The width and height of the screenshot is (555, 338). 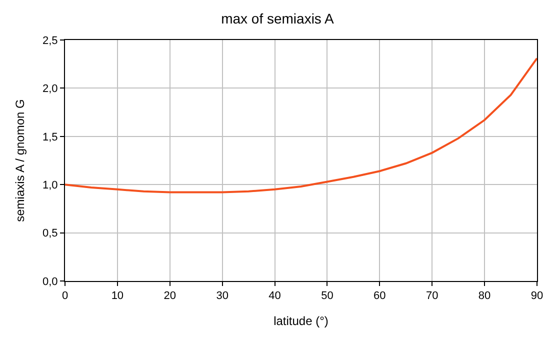 What do you see at coordinates (170, 296) in the screenshot?
I see `x-tick-label: 20` at bounding box center [170, 296].